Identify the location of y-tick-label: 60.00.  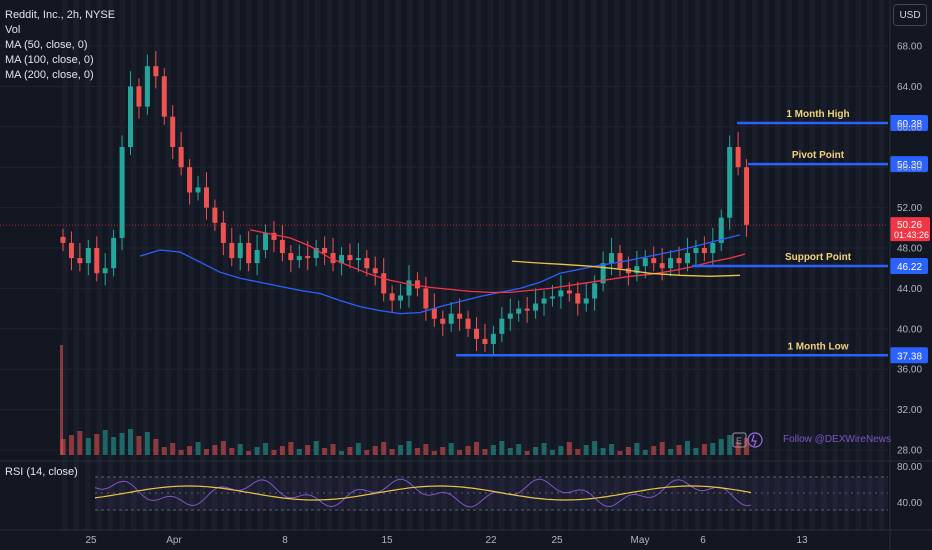
(909, 127).